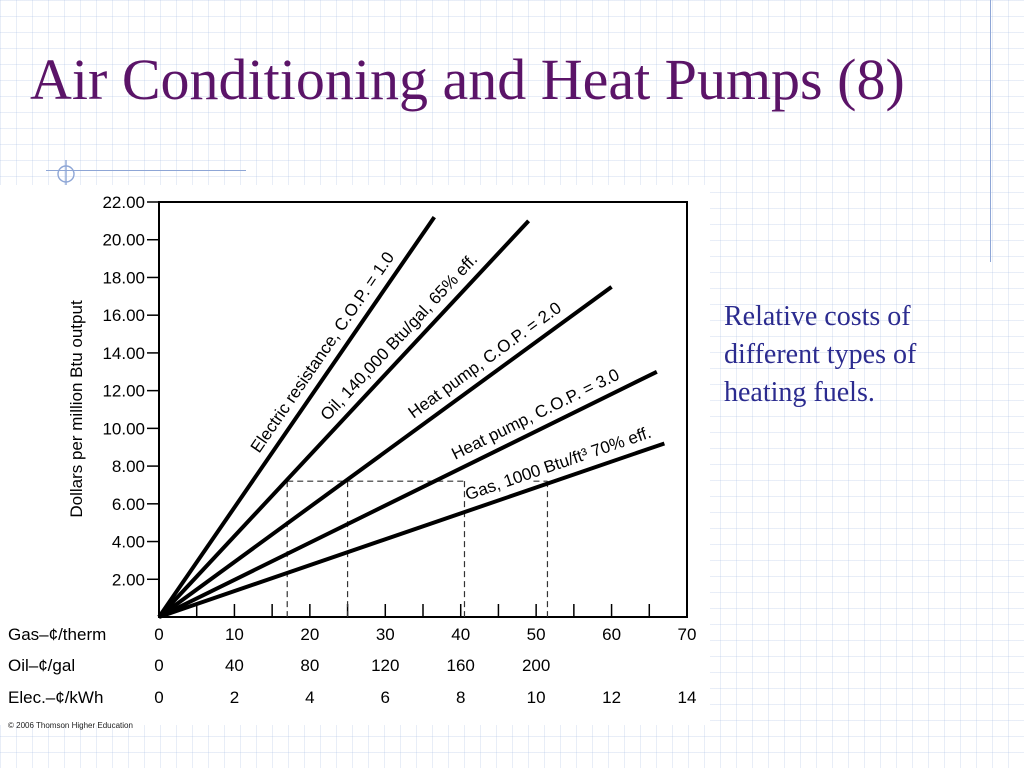 The width and height of the screenshot is (1024, 768). I want to click on y-tick-label: 12.00, so click(123, 391).